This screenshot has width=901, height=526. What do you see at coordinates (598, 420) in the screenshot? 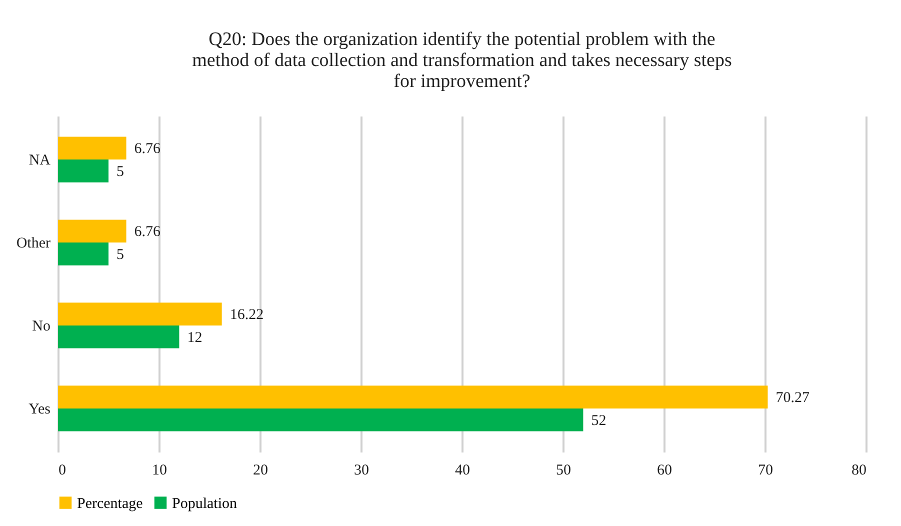
I see `data-label: 52` at bounding box center [598, 420].